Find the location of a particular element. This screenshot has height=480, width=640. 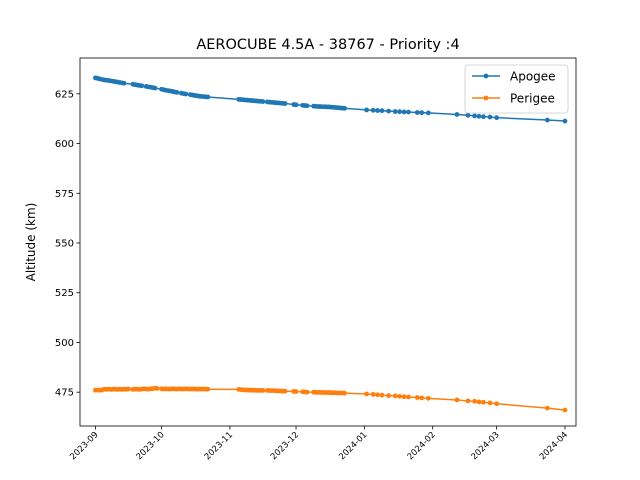

legend-perigee-label: Perigee is located at coordinates (532, 99).